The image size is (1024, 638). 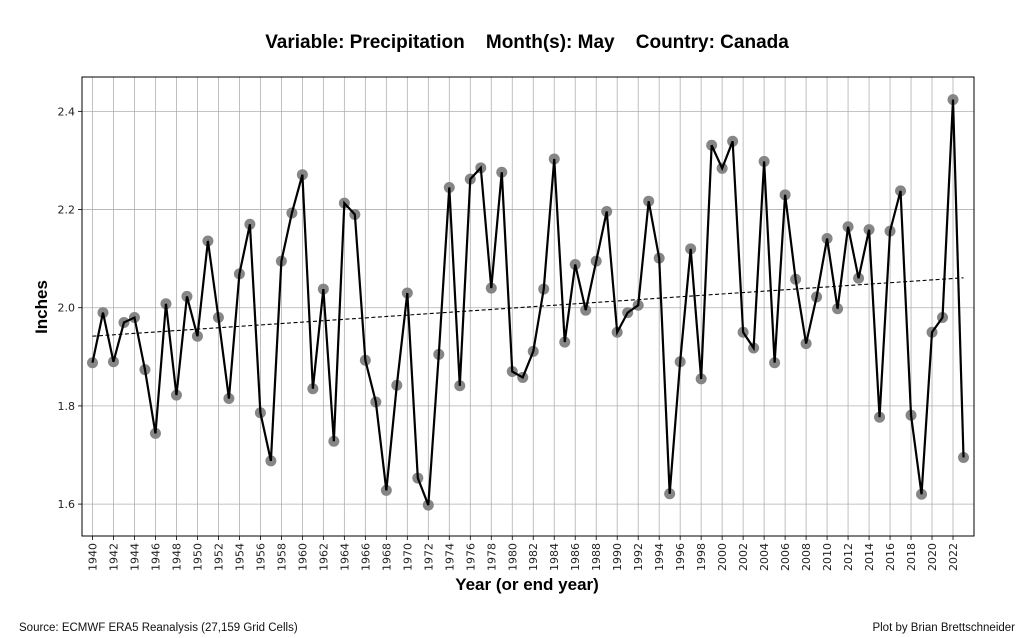 What do you see at coordinates (527, 584) in the screenshot?
I see `x-axis-label: Year (or end year)` at bounding box center [527, 584].